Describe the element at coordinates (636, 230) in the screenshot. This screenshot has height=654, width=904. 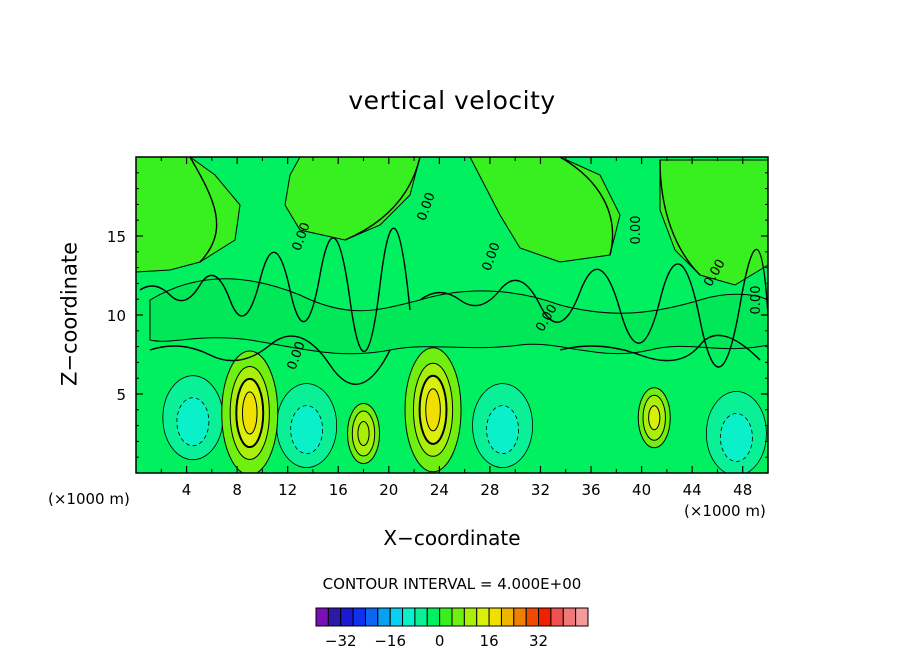
I see `contour-label-5: 0.00` at that location.